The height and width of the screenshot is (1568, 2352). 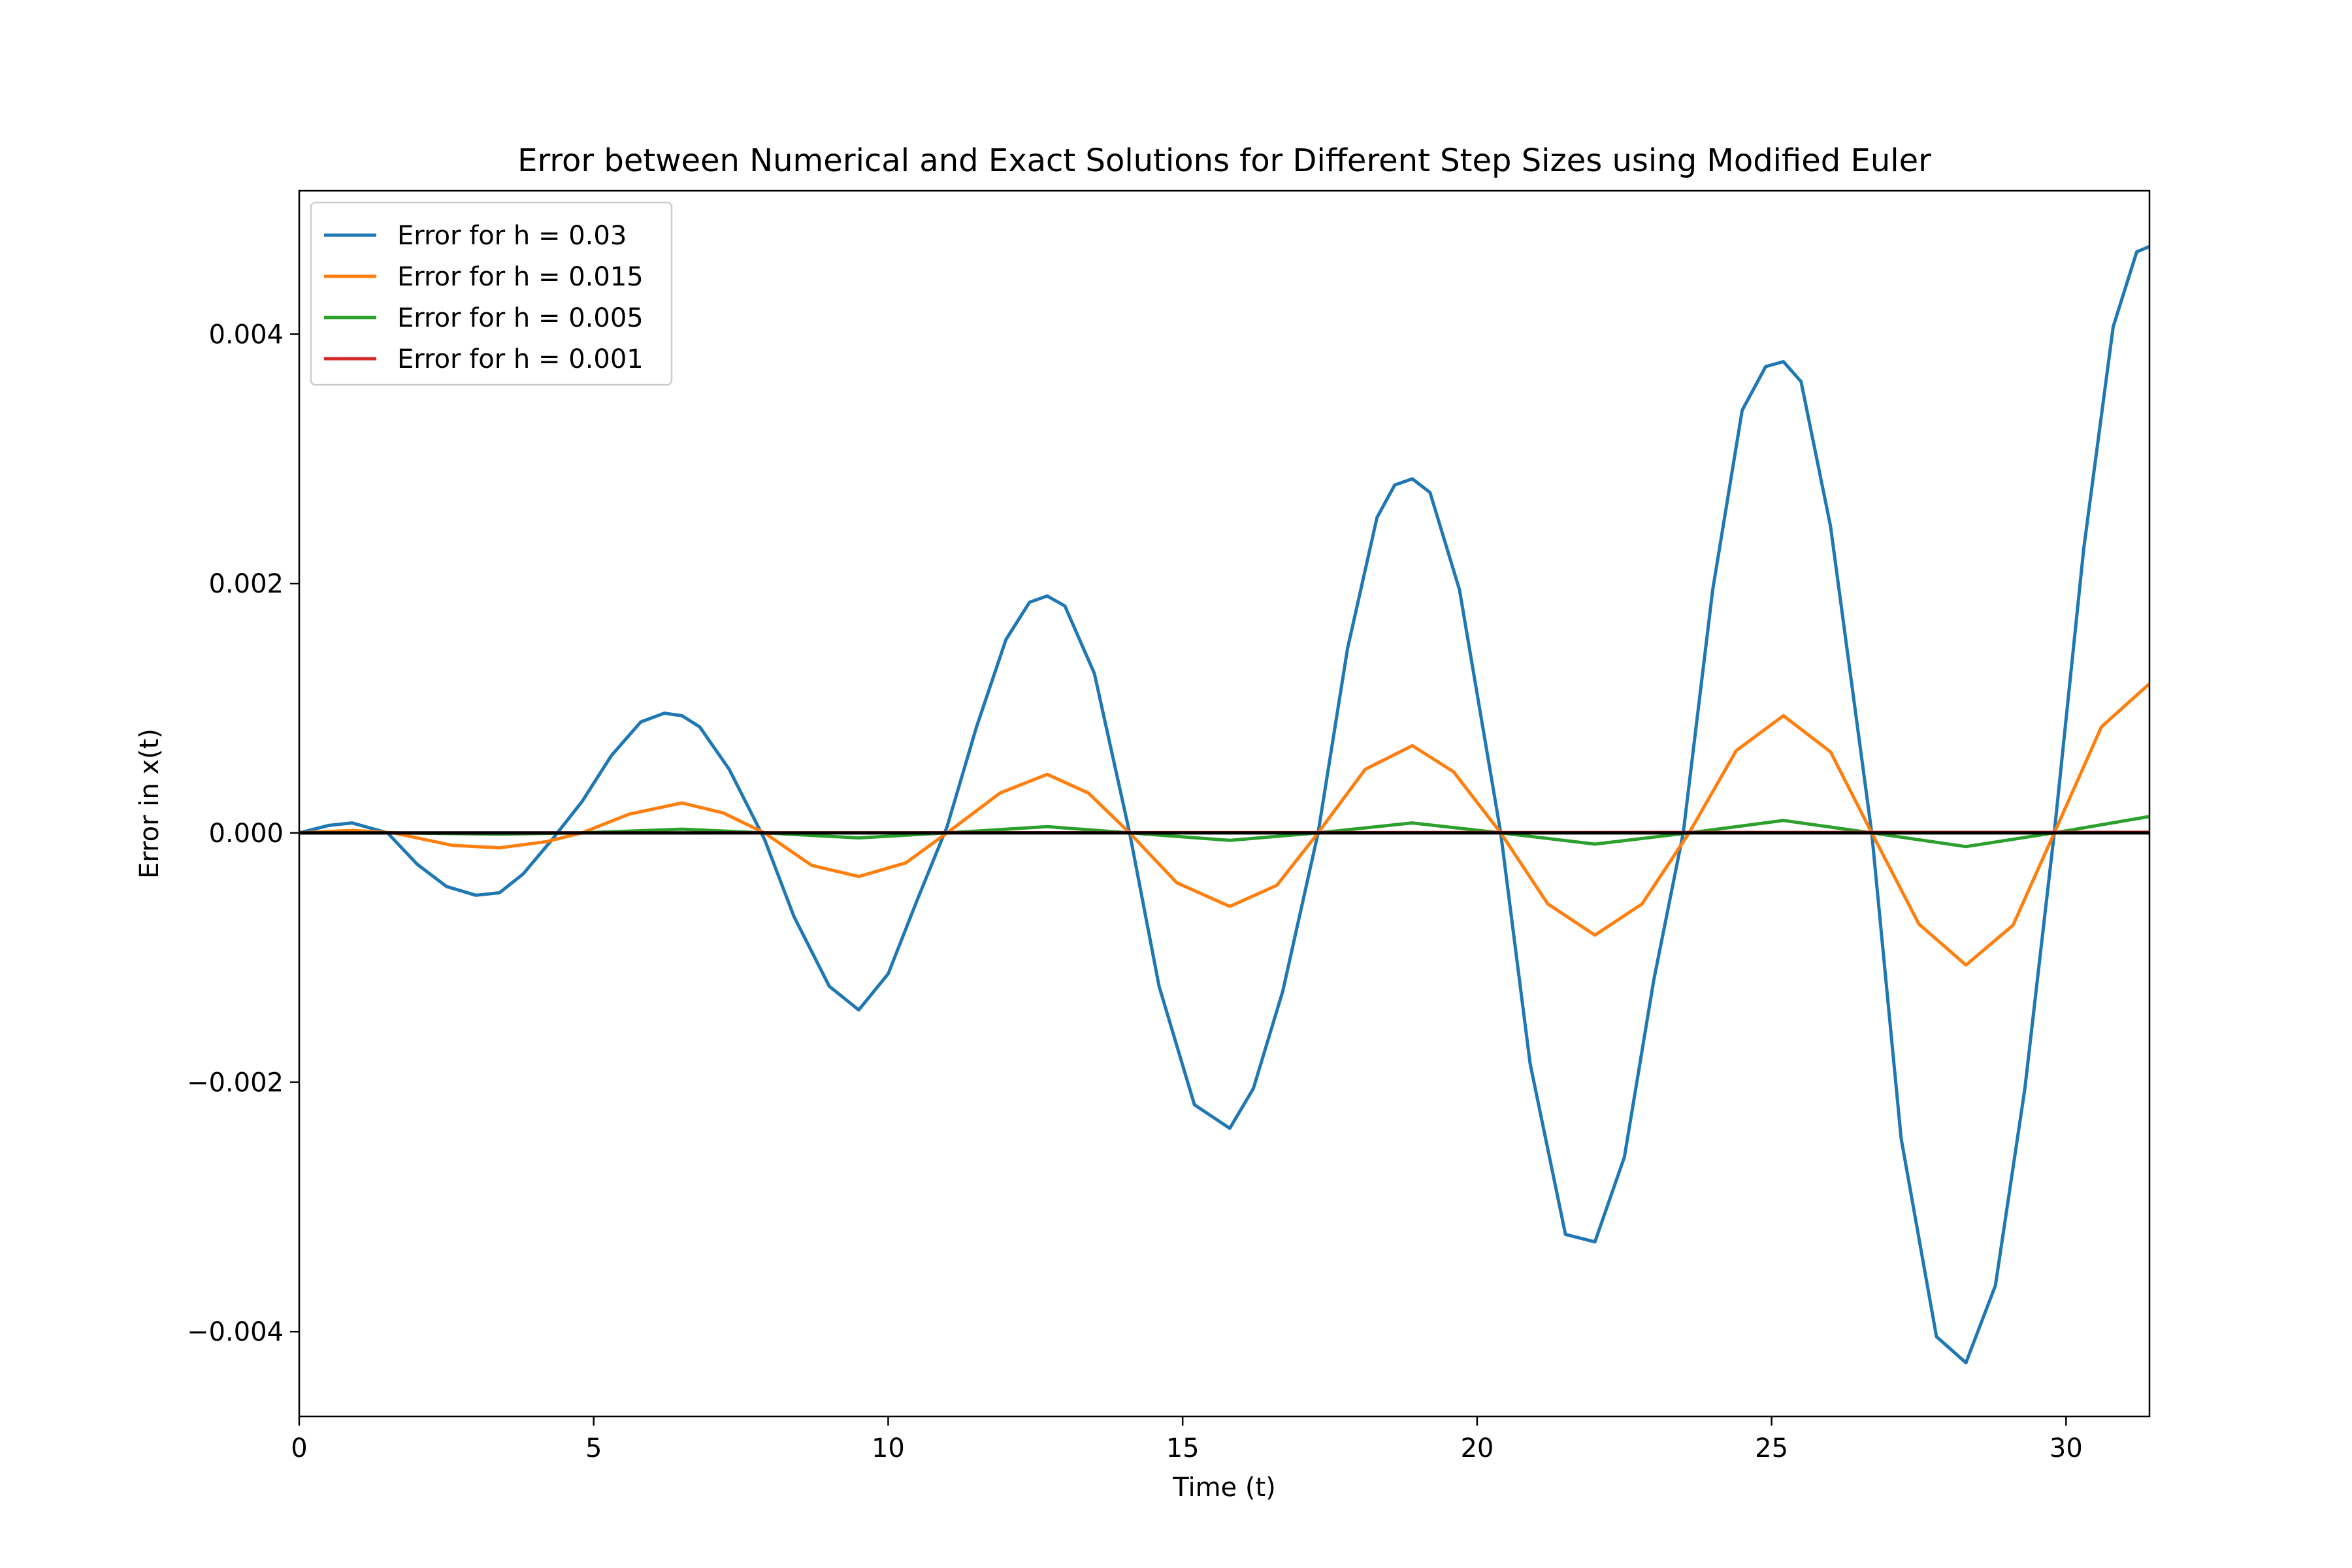 I want to click on legend-label-3: Error for h = 0.005, so click(x=520, y=318).